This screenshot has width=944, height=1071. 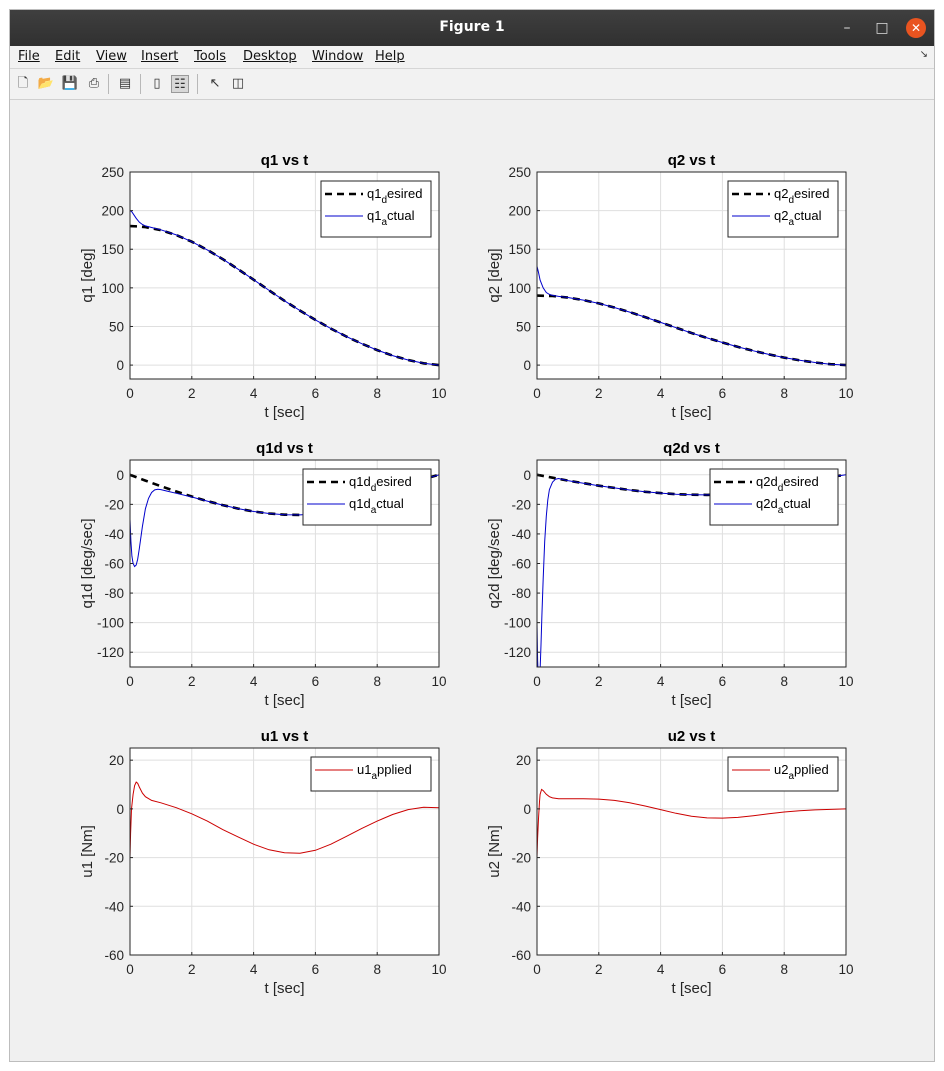 I want to click on plot-title: q1d vs t, so click(x=284, y=448).